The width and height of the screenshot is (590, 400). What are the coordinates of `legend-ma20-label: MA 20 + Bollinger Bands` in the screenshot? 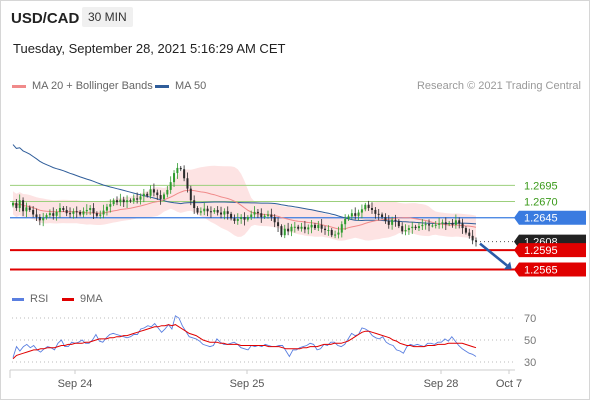 It's located at (92, 86).